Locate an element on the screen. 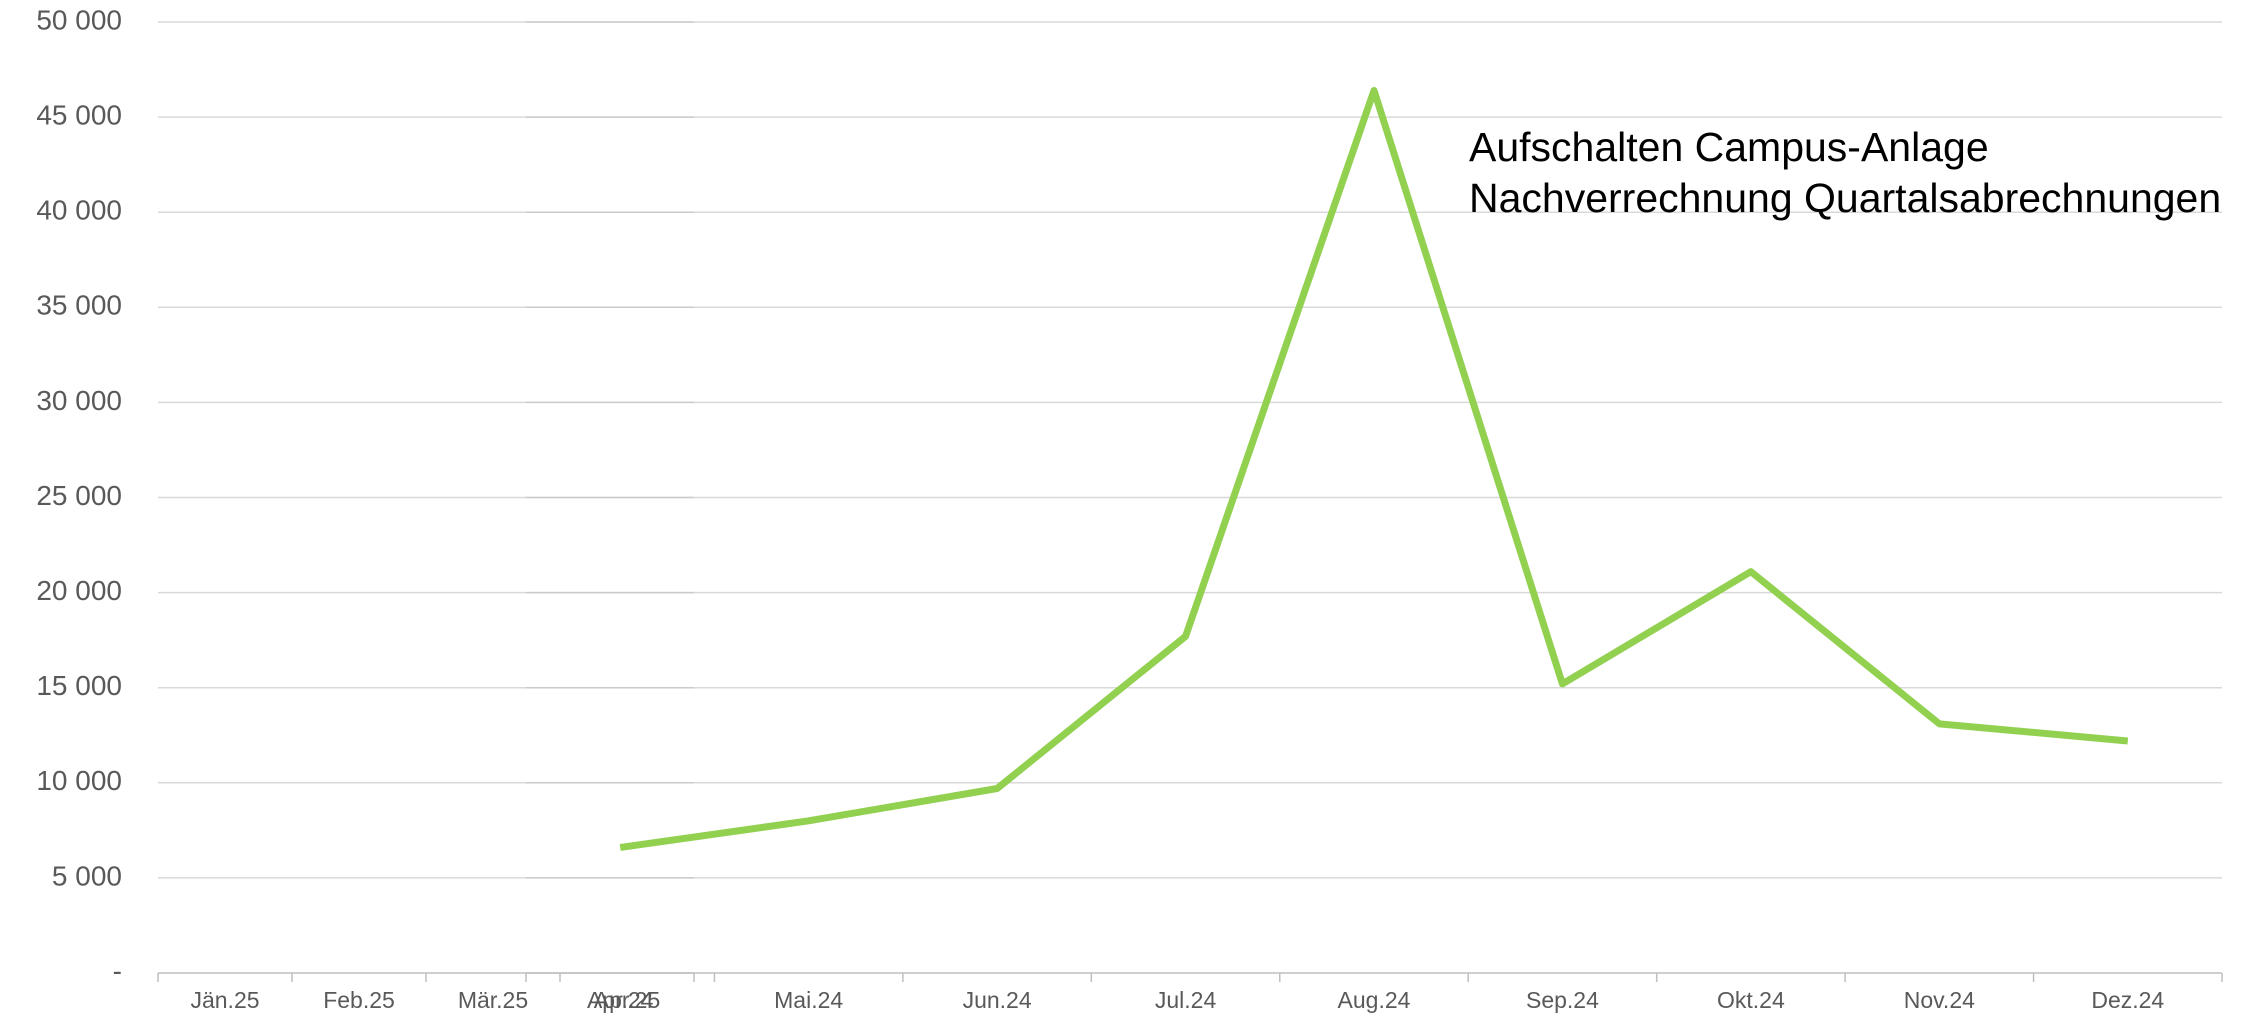 The width and height of the screenshot is (2254, 1015). x-tick-label: Jän.25 is located at coordinates (224, 1000).